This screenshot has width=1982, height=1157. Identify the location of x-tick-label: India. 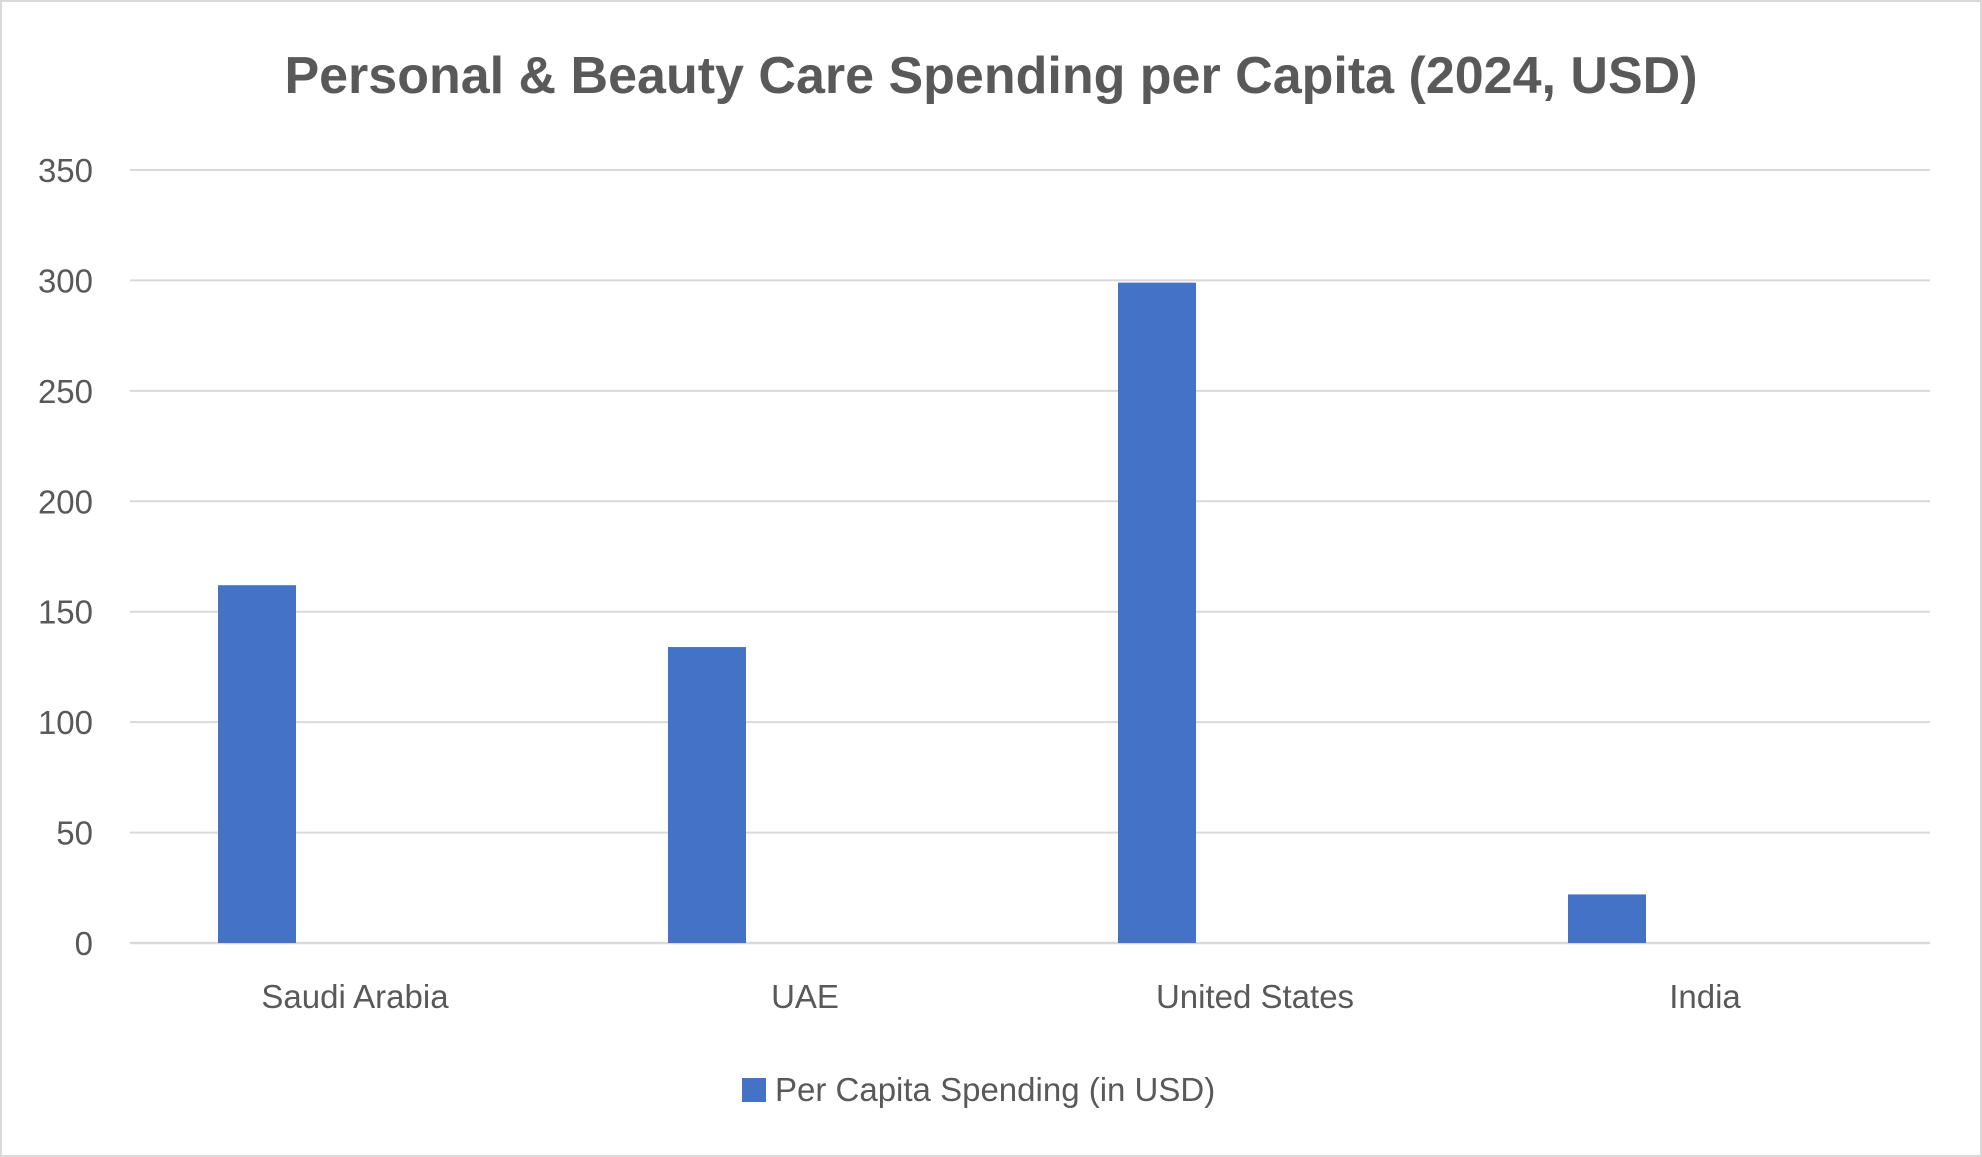
(1705, 996).